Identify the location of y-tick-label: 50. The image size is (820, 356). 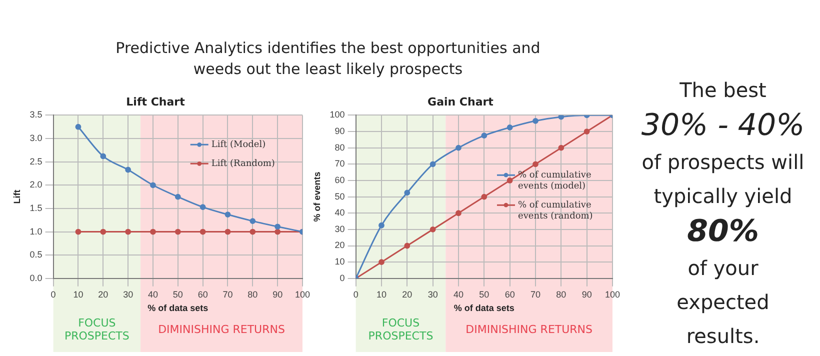
(339, 196).